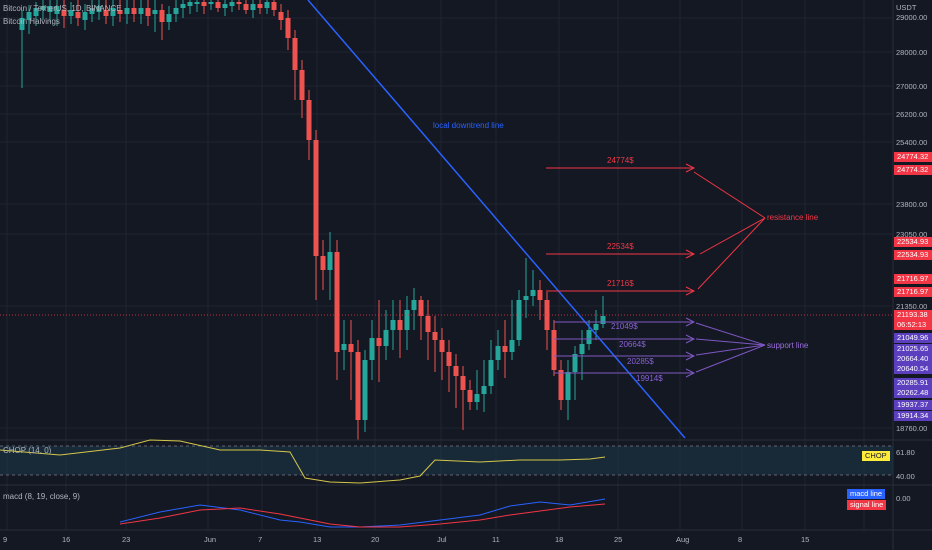  Describe the element at coordinates (912, 428) in the screenshot. I see `price-tick: 18760.00` at that location.